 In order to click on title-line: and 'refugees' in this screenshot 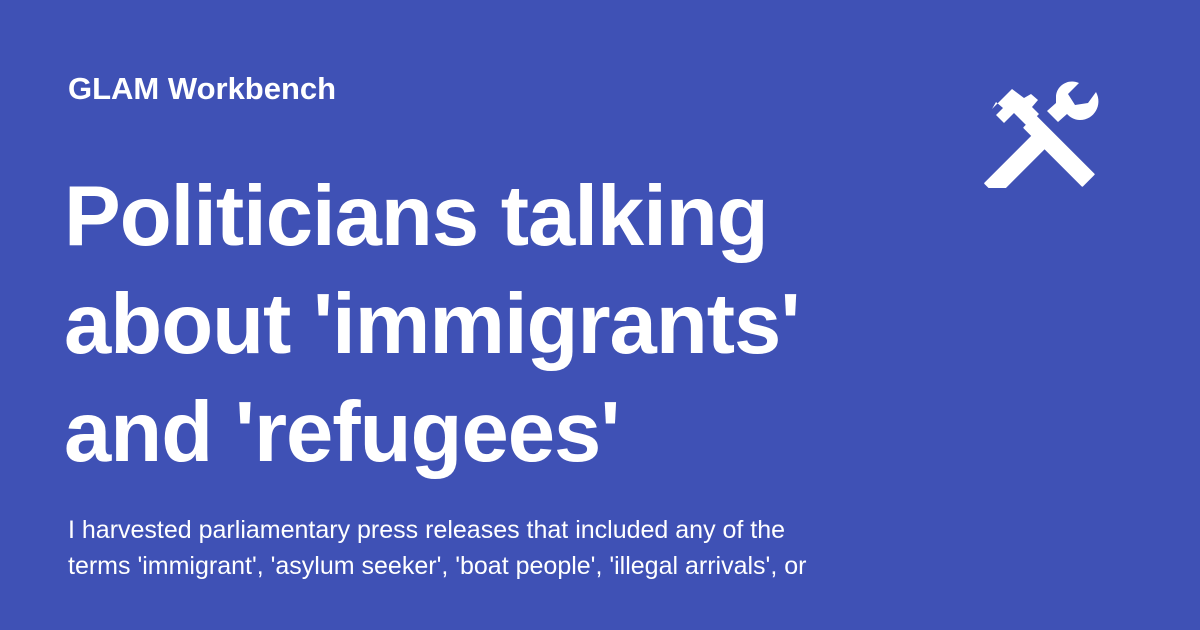, I will do `click(342, 432)`.